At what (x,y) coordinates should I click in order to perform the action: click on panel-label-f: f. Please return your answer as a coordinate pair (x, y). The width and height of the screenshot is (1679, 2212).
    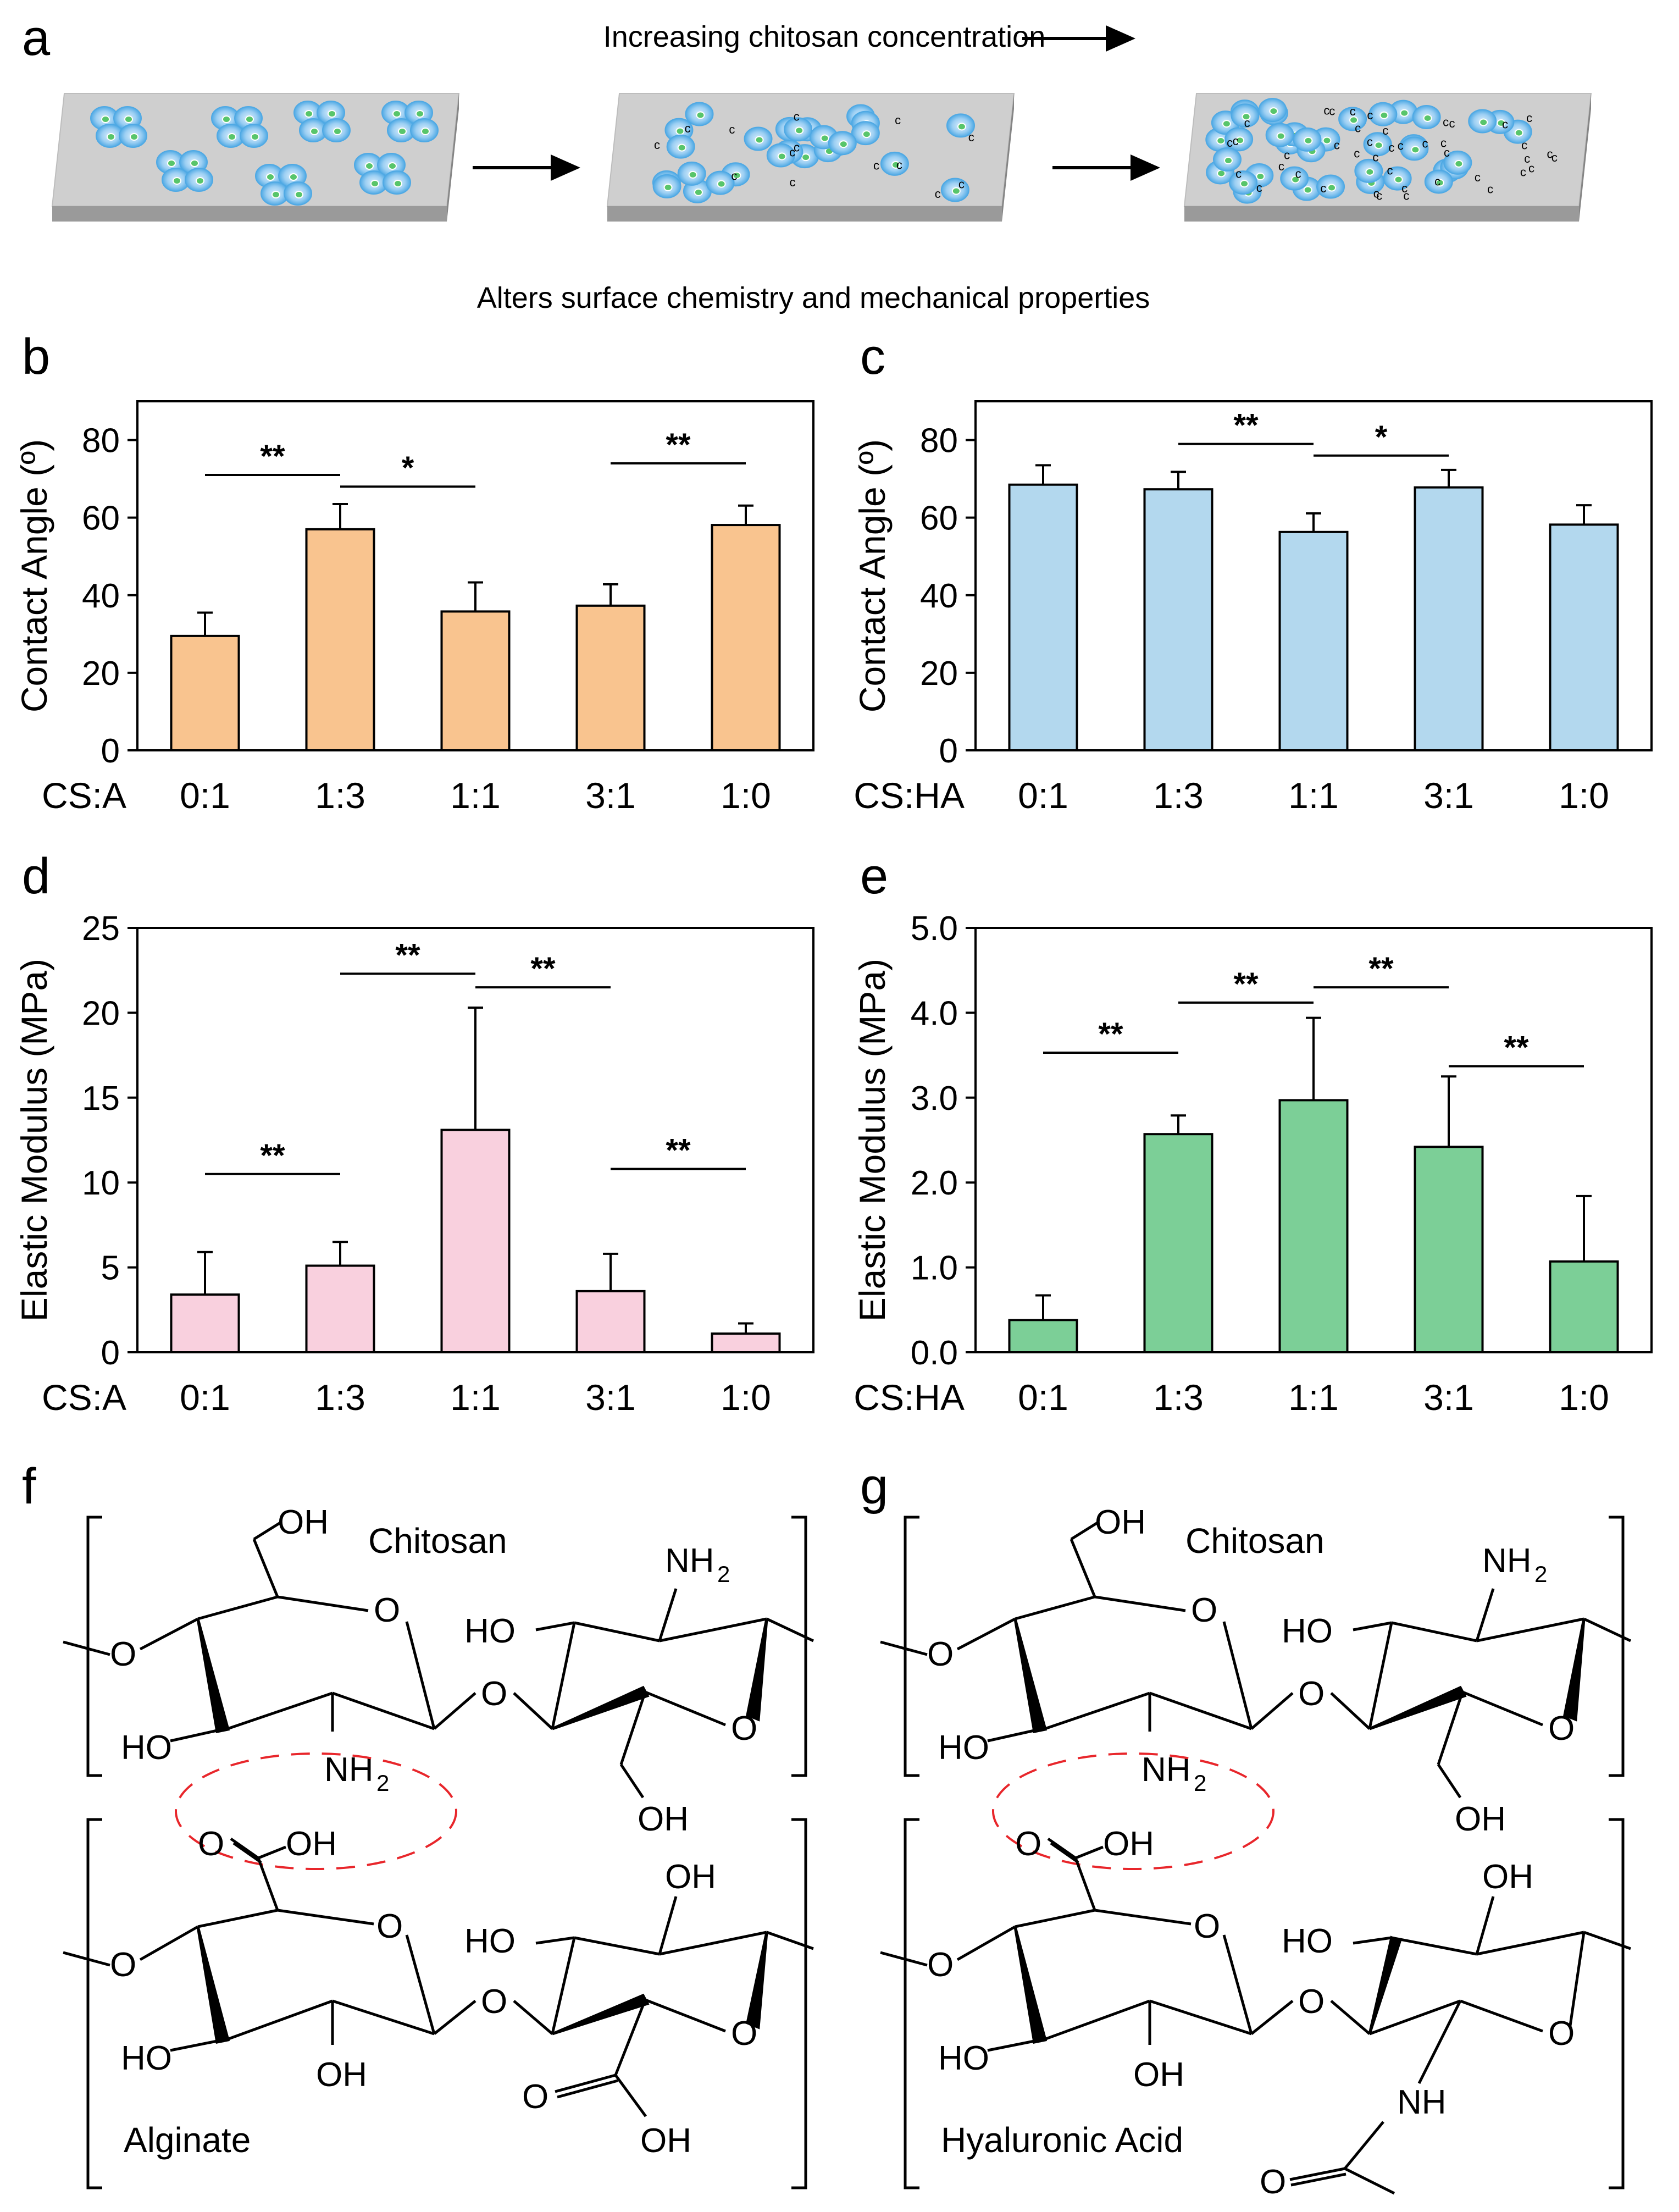
    Looking at the image, I should click on (29, 1486).